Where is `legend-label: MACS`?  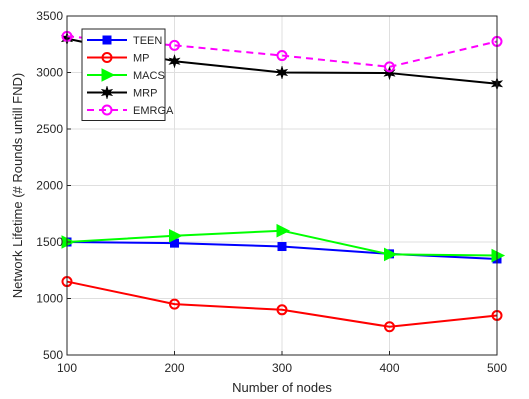 legend-label: MACS is located at coordinates (149, 76).